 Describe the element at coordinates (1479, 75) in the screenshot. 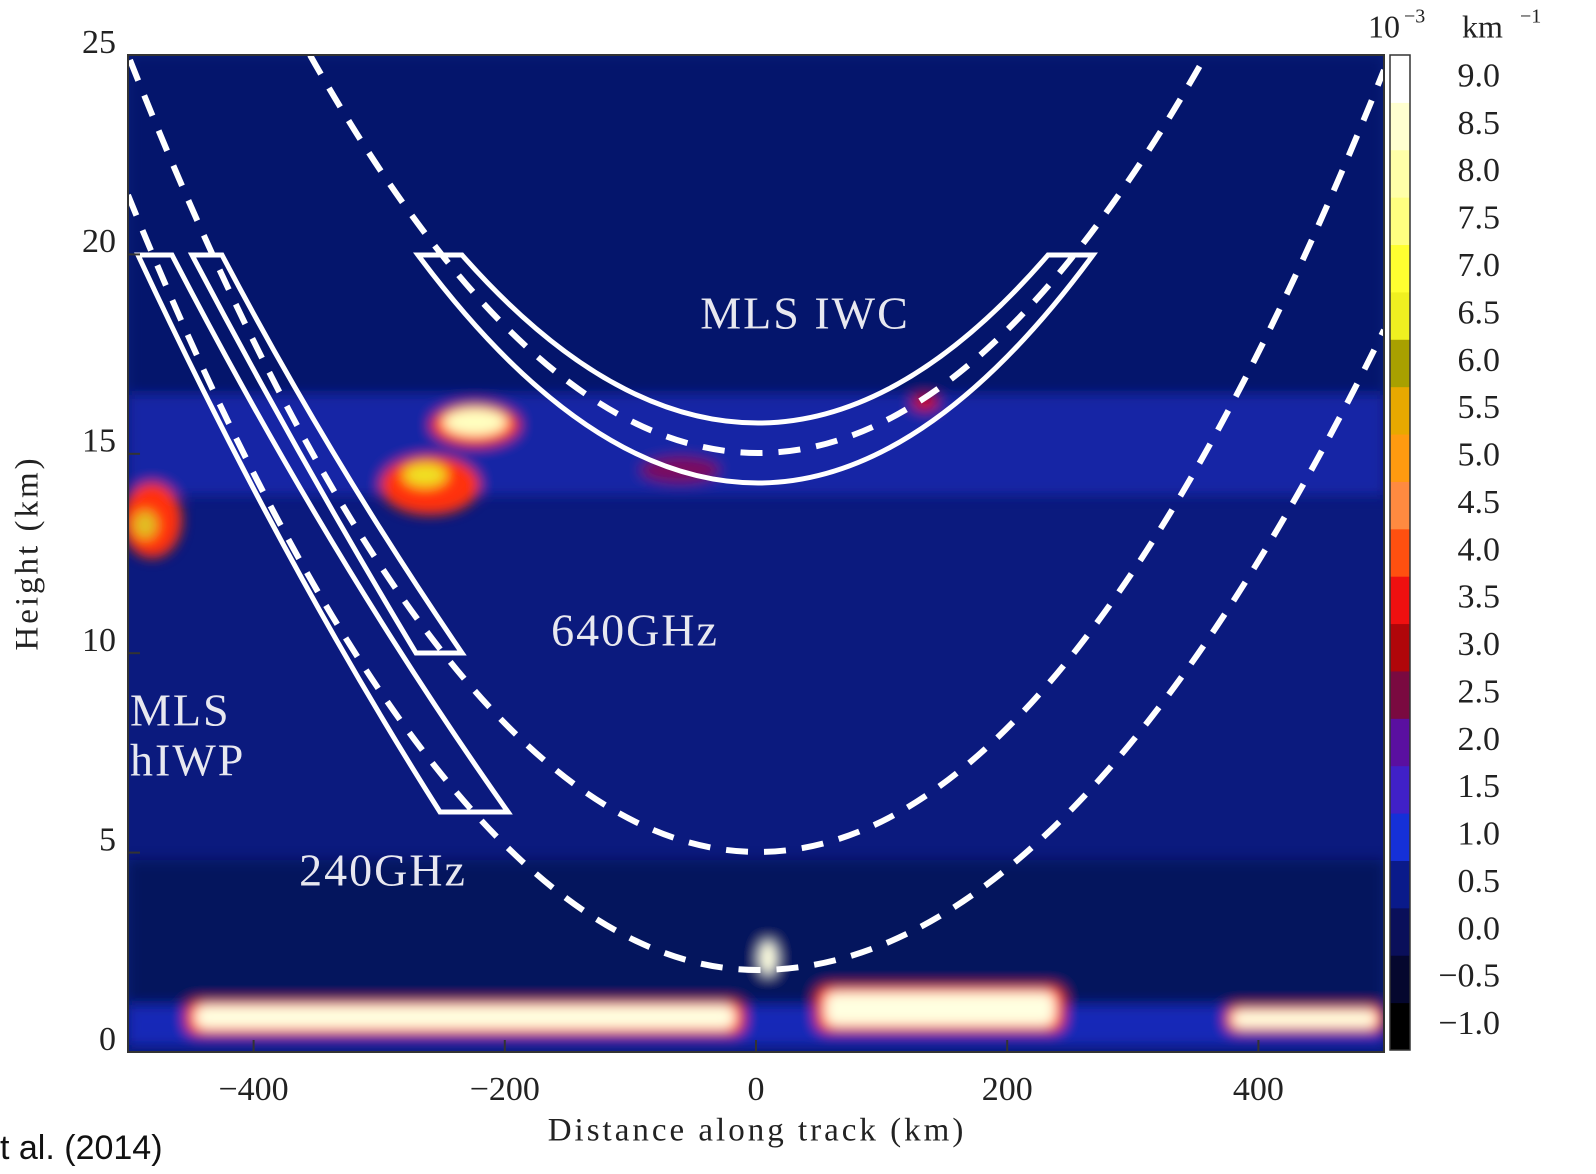

I see `colorbar-tick-label: 9.0` at that location.